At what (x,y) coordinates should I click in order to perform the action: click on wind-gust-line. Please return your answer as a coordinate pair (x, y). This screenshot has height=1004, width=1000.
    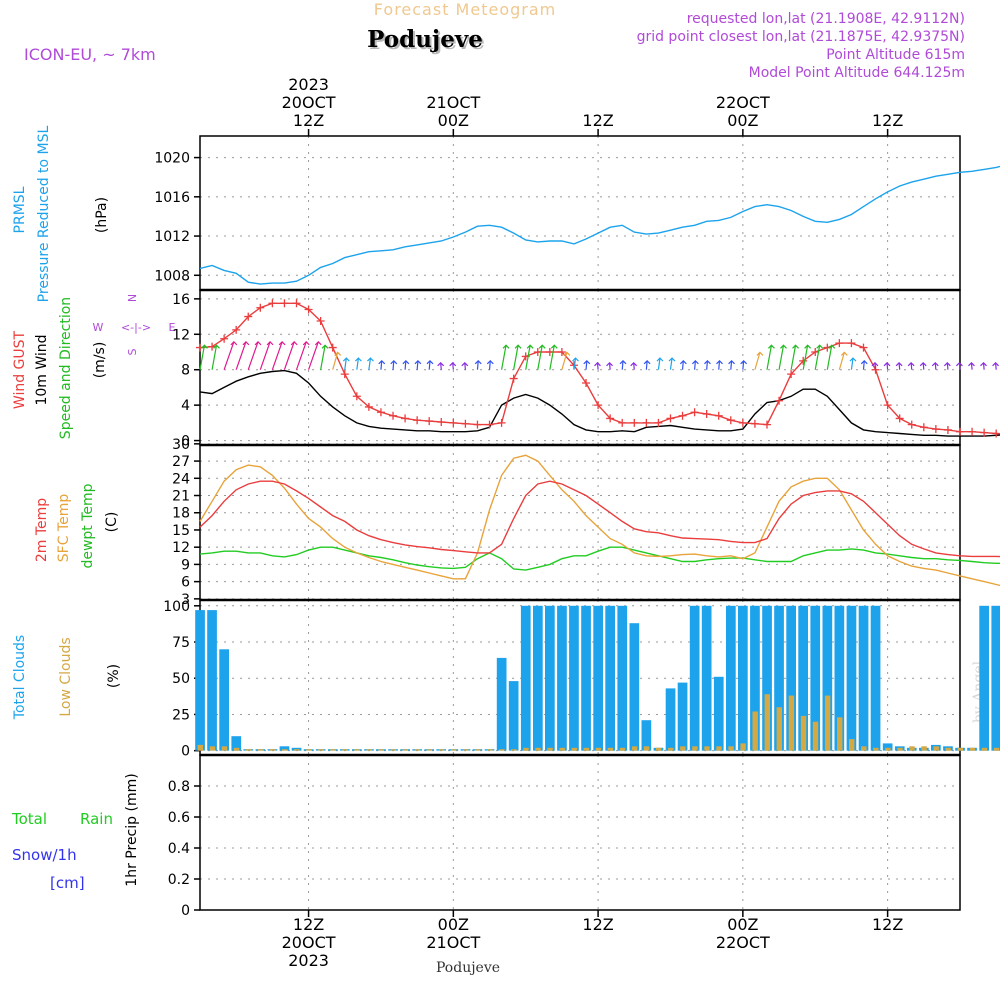
    Looking at the image, I should click on (599, 368).